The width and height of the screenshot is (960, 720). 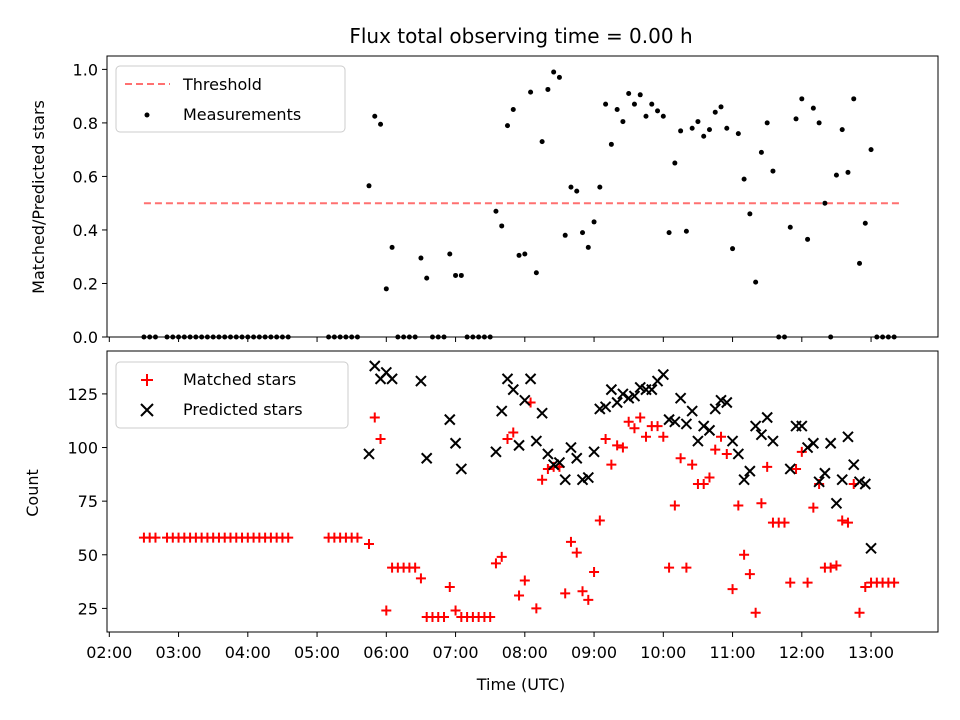 I want to click on top-legend: Threshold Measurements, so click(x=230, y=99).